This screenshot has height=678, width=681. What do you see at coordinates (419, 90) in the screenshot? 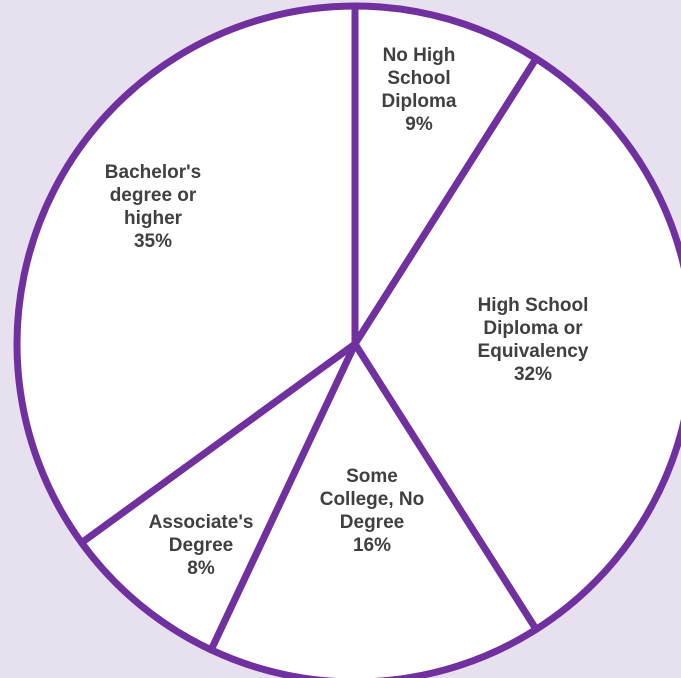
I see `slice-label-no-high-school-diploma: No High School Diploma 9%` at bounding box center [419, 90].